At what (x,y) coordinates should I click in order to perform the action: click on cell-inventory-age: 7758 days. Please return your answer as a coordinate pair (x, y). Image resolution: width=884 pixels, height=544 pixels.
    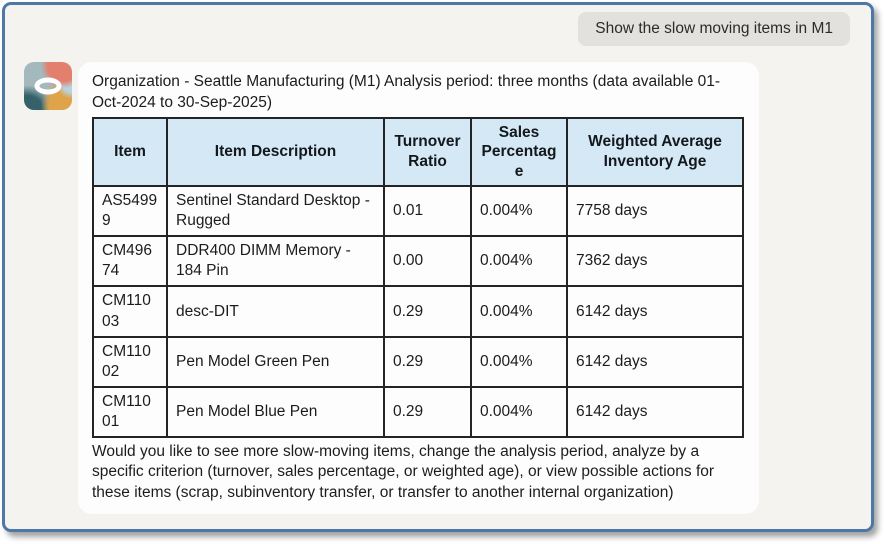
    Looking at the image, I should click on (655, 211).